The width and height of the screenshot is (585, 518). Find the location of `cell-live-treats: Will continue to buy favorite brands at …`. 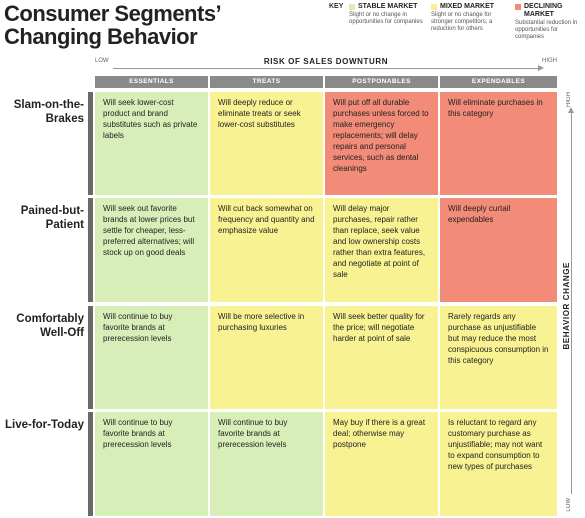

cell-live-treats: Will continue to buy favorite brands at … is located at coordinates (266, 464).